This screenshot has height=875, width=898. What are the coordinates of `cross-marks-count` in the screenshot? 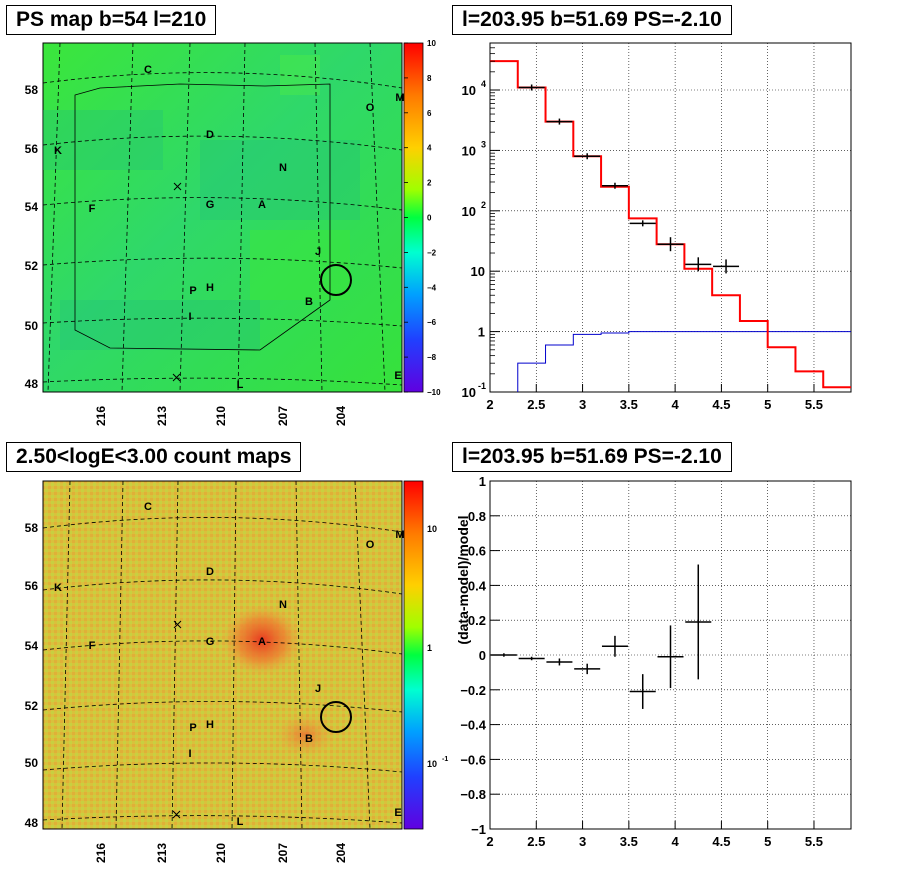 It's located at (177, 719).